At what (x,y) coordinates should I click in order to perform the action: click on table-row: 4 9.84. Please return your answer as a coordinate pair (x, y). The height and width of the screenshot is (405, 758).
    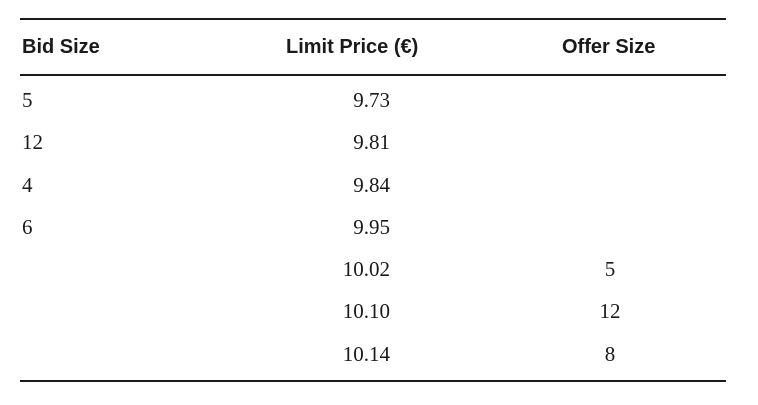
    Looking at the image, I should click on (373, 186).